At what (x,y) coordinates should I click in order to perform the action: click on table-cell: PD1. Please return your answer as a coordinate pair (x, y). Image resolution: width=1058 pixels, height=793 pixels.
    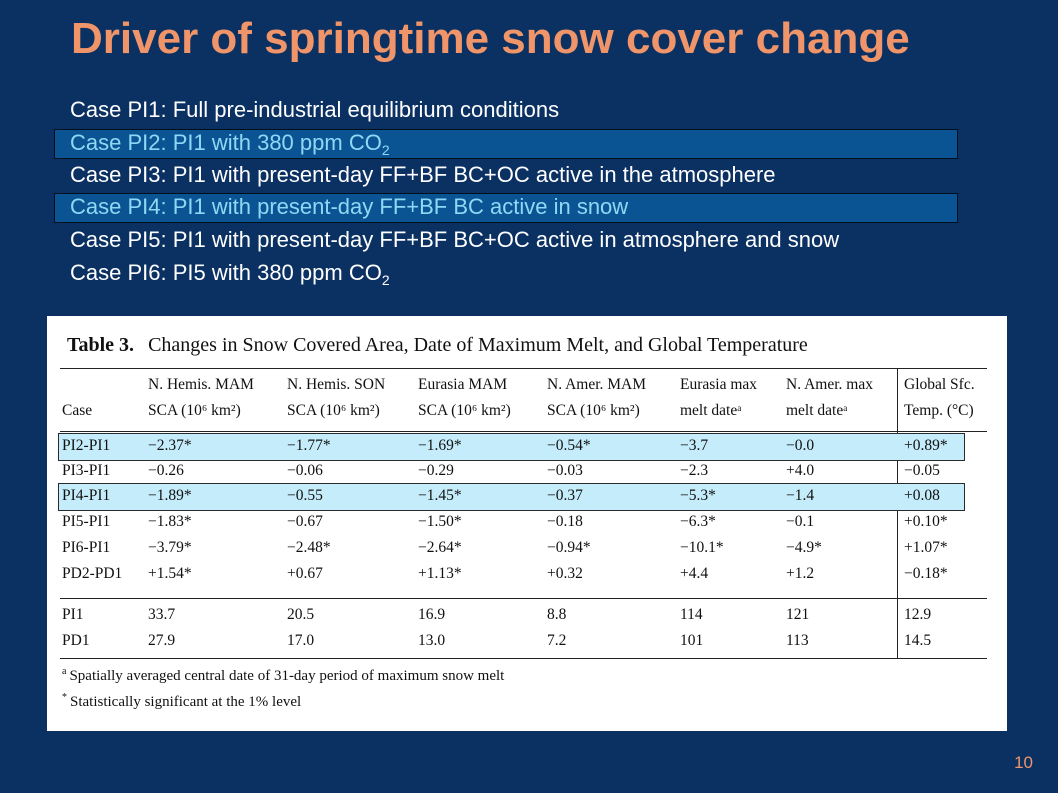
    Looking at the image, I should click on (76, 640).